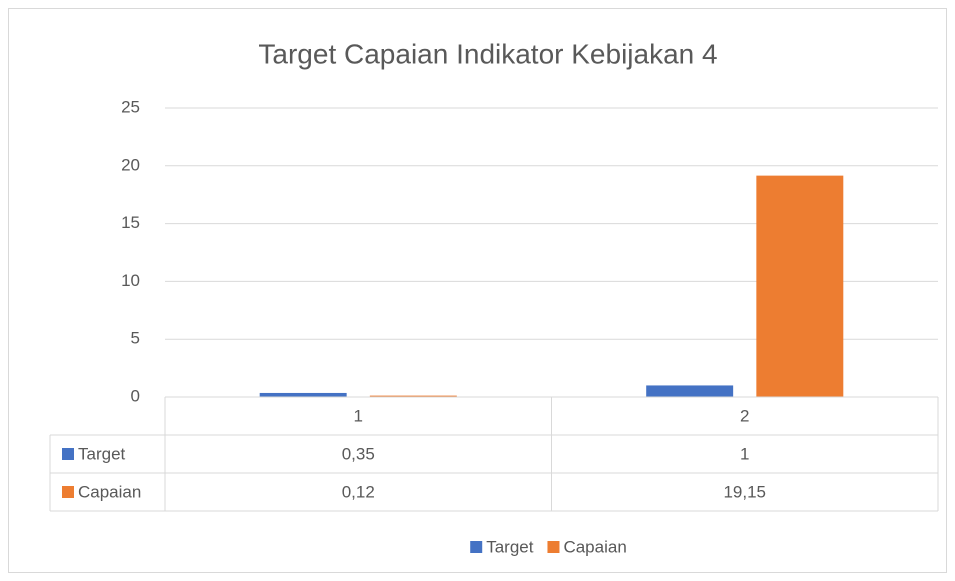 This screenshot has width=955, height=581. I want to click on table-value: 19,15, so click(744, 491).